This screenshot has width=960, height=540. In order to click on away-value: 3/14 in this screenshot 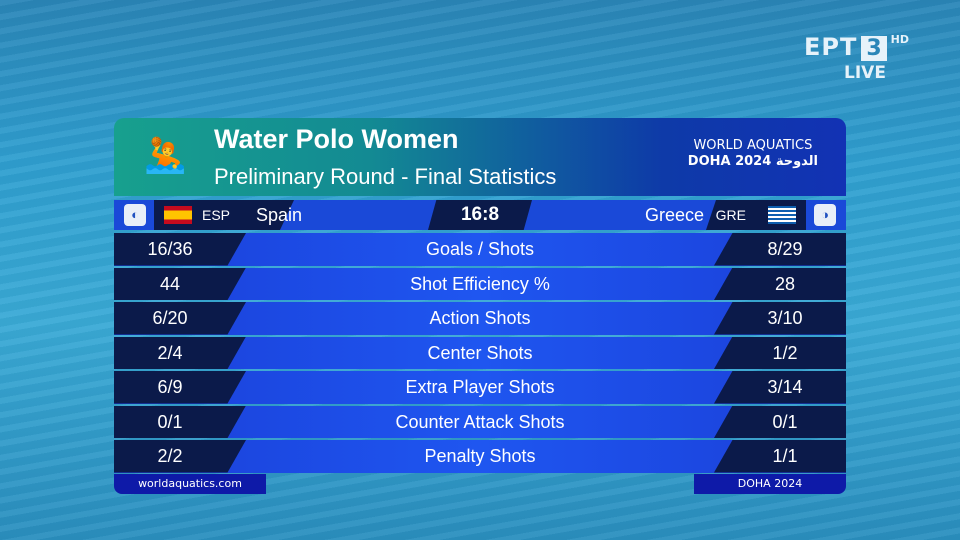, I will do `click(780, 387)`.